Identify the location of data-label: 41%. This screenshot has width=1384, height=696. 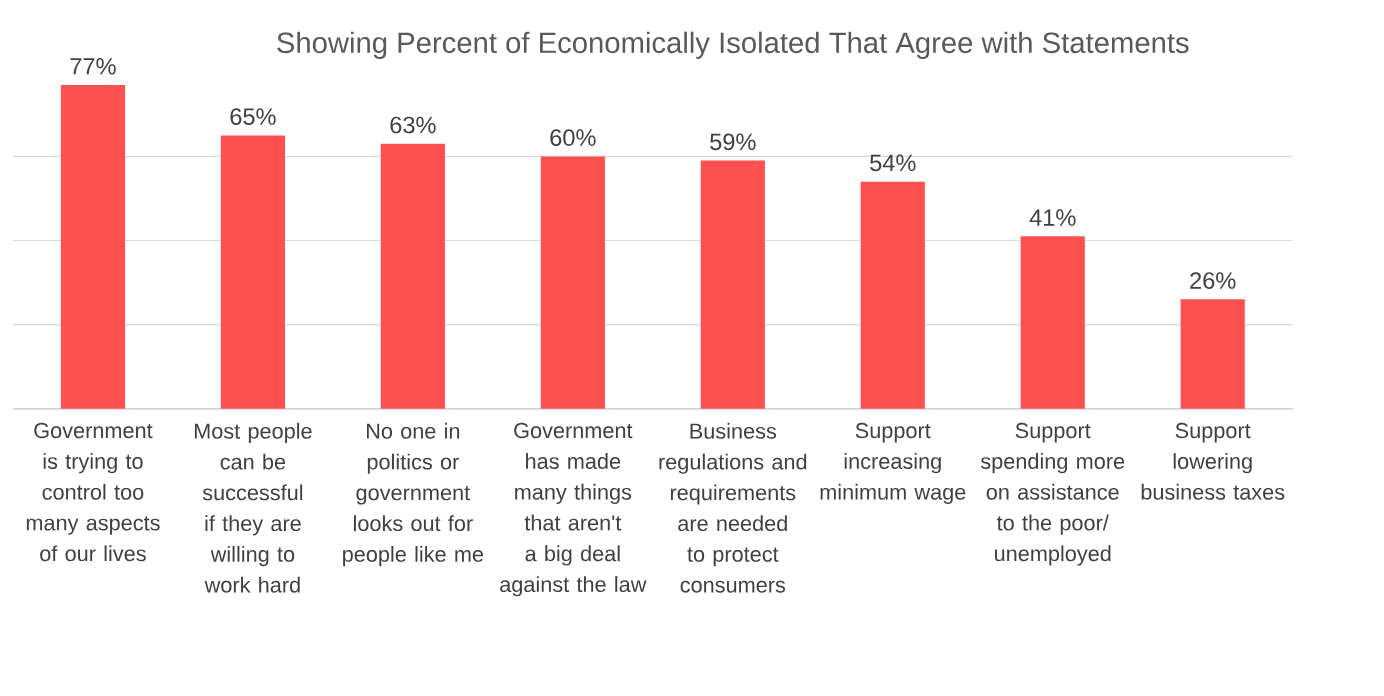
(1052, 217).